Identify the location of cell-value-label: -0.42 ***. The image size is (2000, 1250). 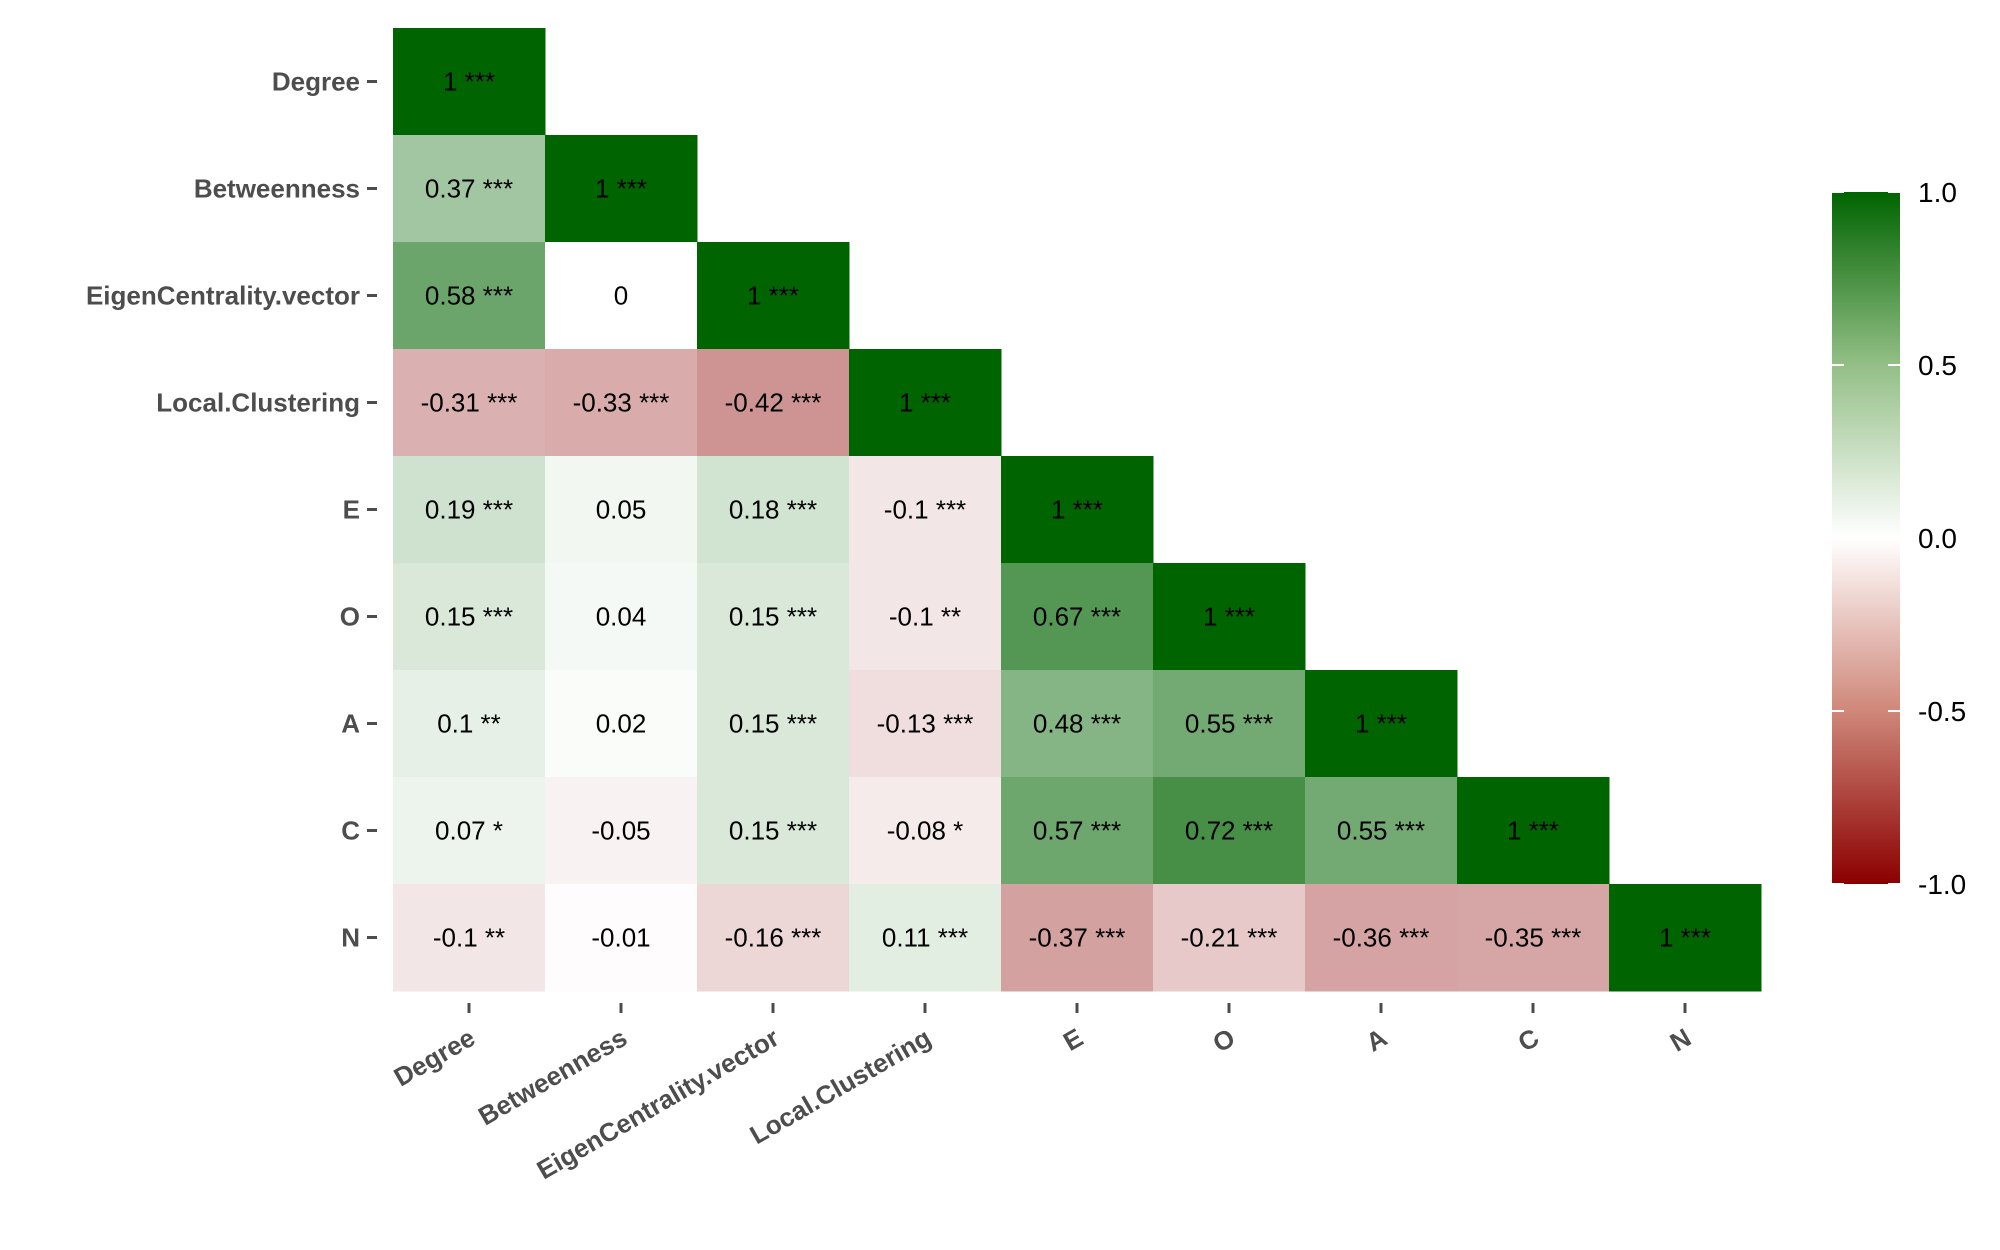
(773, 403).